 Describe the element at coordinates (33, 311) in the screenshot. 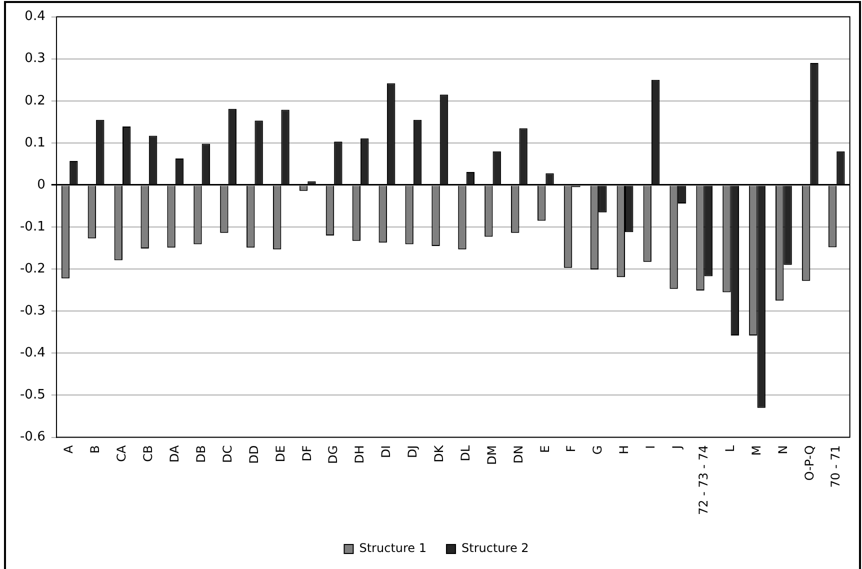

I see `y-tick-label: -0.3` at that location.